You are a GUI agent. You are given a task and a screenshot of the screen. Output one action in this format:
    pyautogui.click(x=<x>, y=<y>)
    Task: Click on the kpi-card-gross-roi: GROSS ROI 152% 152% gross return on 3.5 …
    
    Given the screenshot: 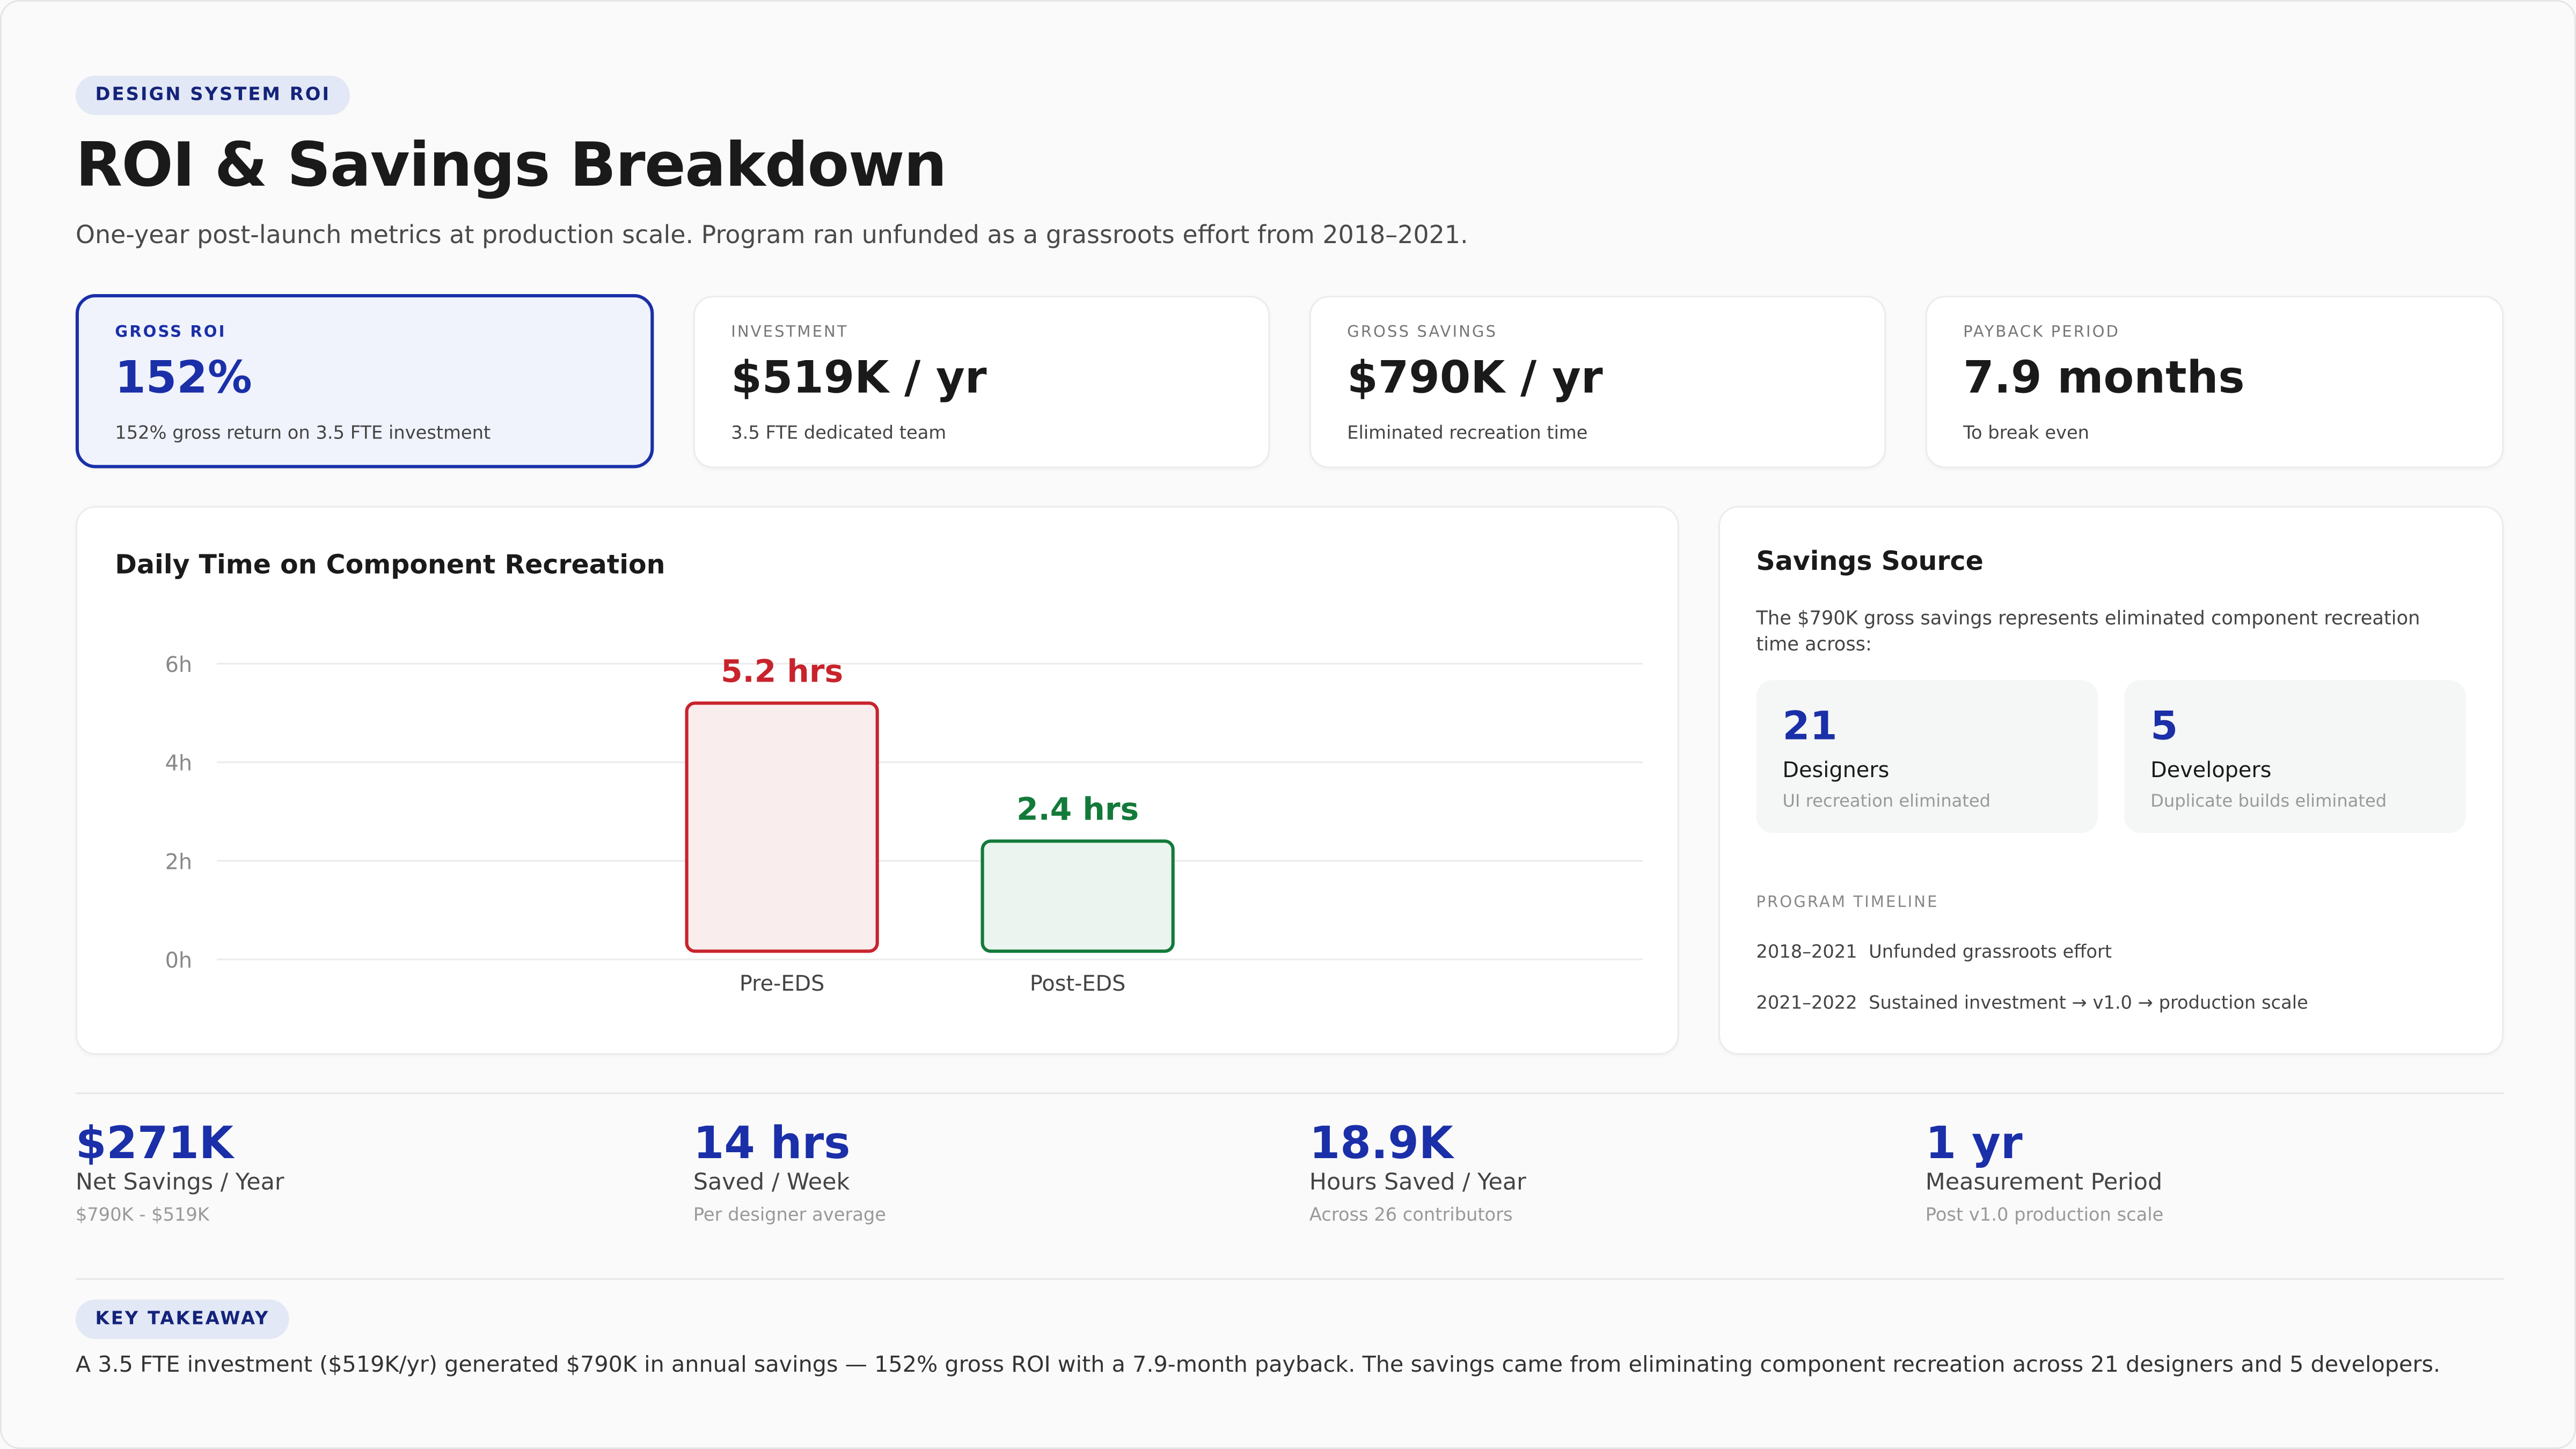 What is the action you would take?
    pyautogui.click(x=364, y=381)
    